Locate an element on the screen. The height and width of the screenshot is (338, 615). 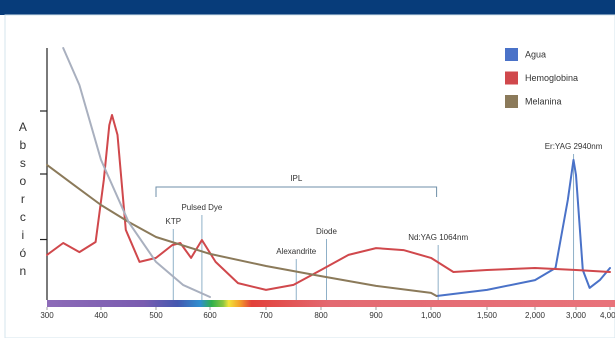
spectrum-bar is located at coordinates (331, 303).